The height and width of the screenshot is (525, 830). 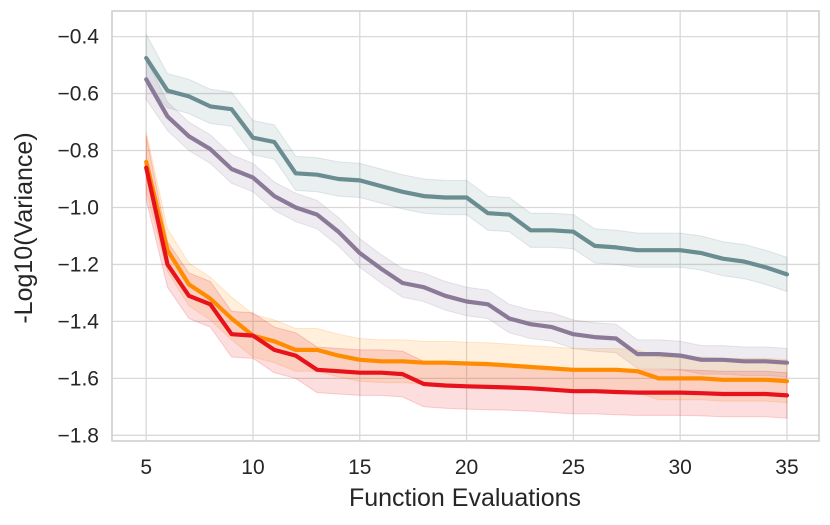 I want to click on y-tick-label: −0.8, so click(x=78, y=151).